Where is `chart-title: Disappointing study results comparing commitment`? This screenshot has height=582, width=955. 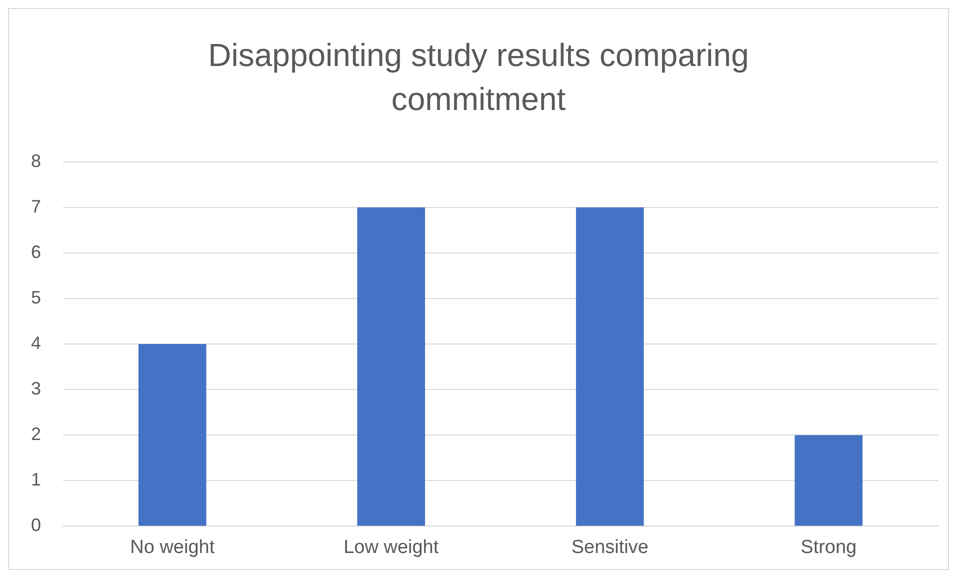 chart-title: Disappointing study results comparing commitment is located at coordinates (478, 77).